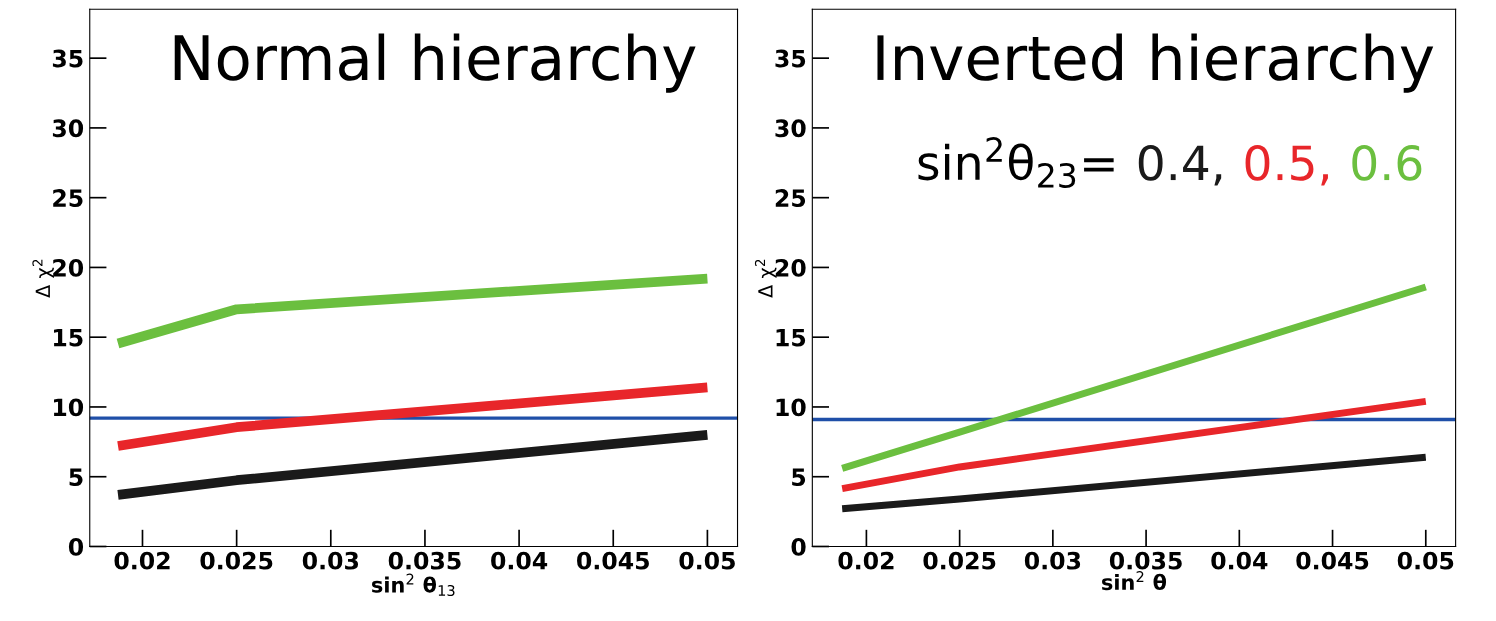 The width and height of the screenshot is (1496, 621). I want to click on x-axis-title: sin$^{2}$ θ, so click(1134, 581).